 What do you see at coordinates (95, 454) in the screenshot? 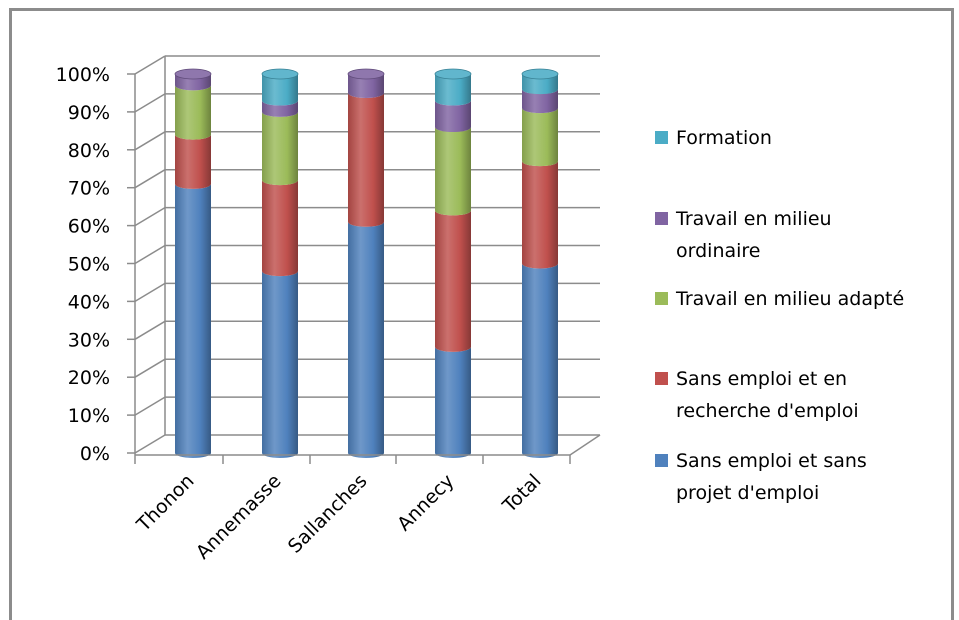
I see `y-tick-label: 0%` at bounding box center [95, 454].